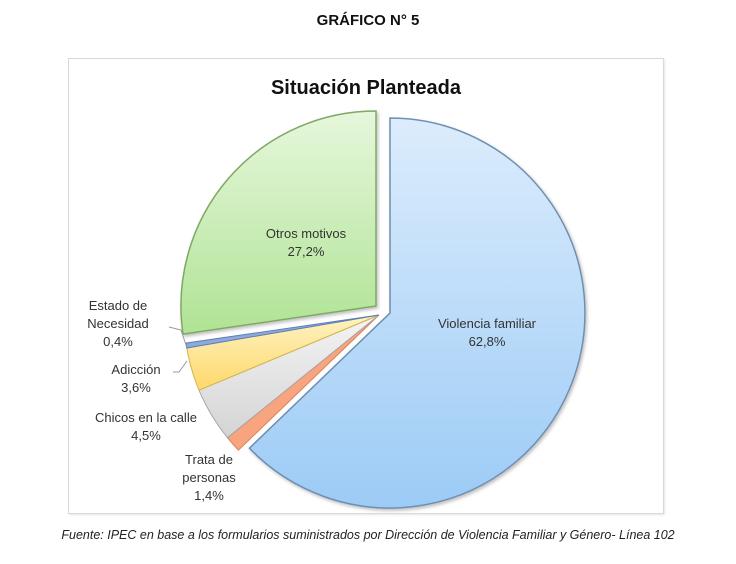 The height and width of the screenshot is (564, 736). What do you see at coordinates (118, 305) in the screenshot?
I see `label-name-line1: Estado de` at bounding box center [118, 305].